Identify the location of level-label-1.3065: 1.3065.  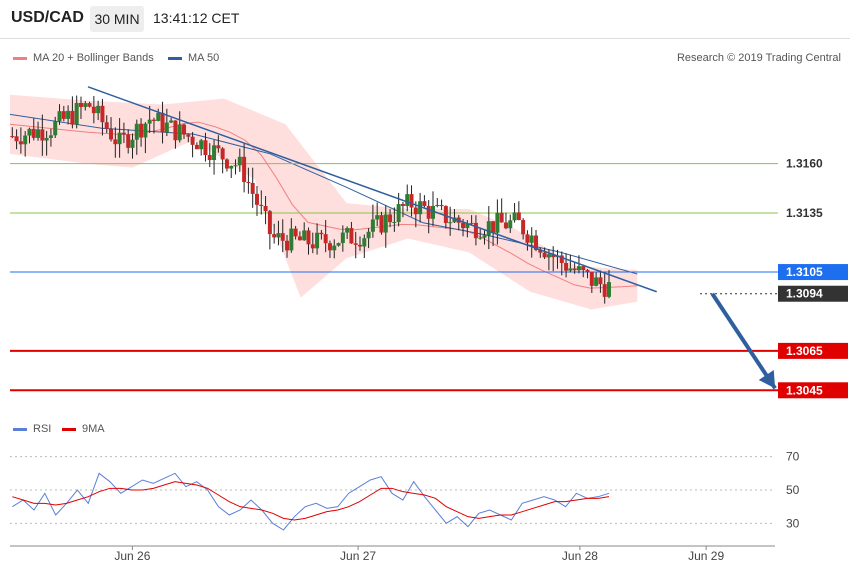
(804, 351).